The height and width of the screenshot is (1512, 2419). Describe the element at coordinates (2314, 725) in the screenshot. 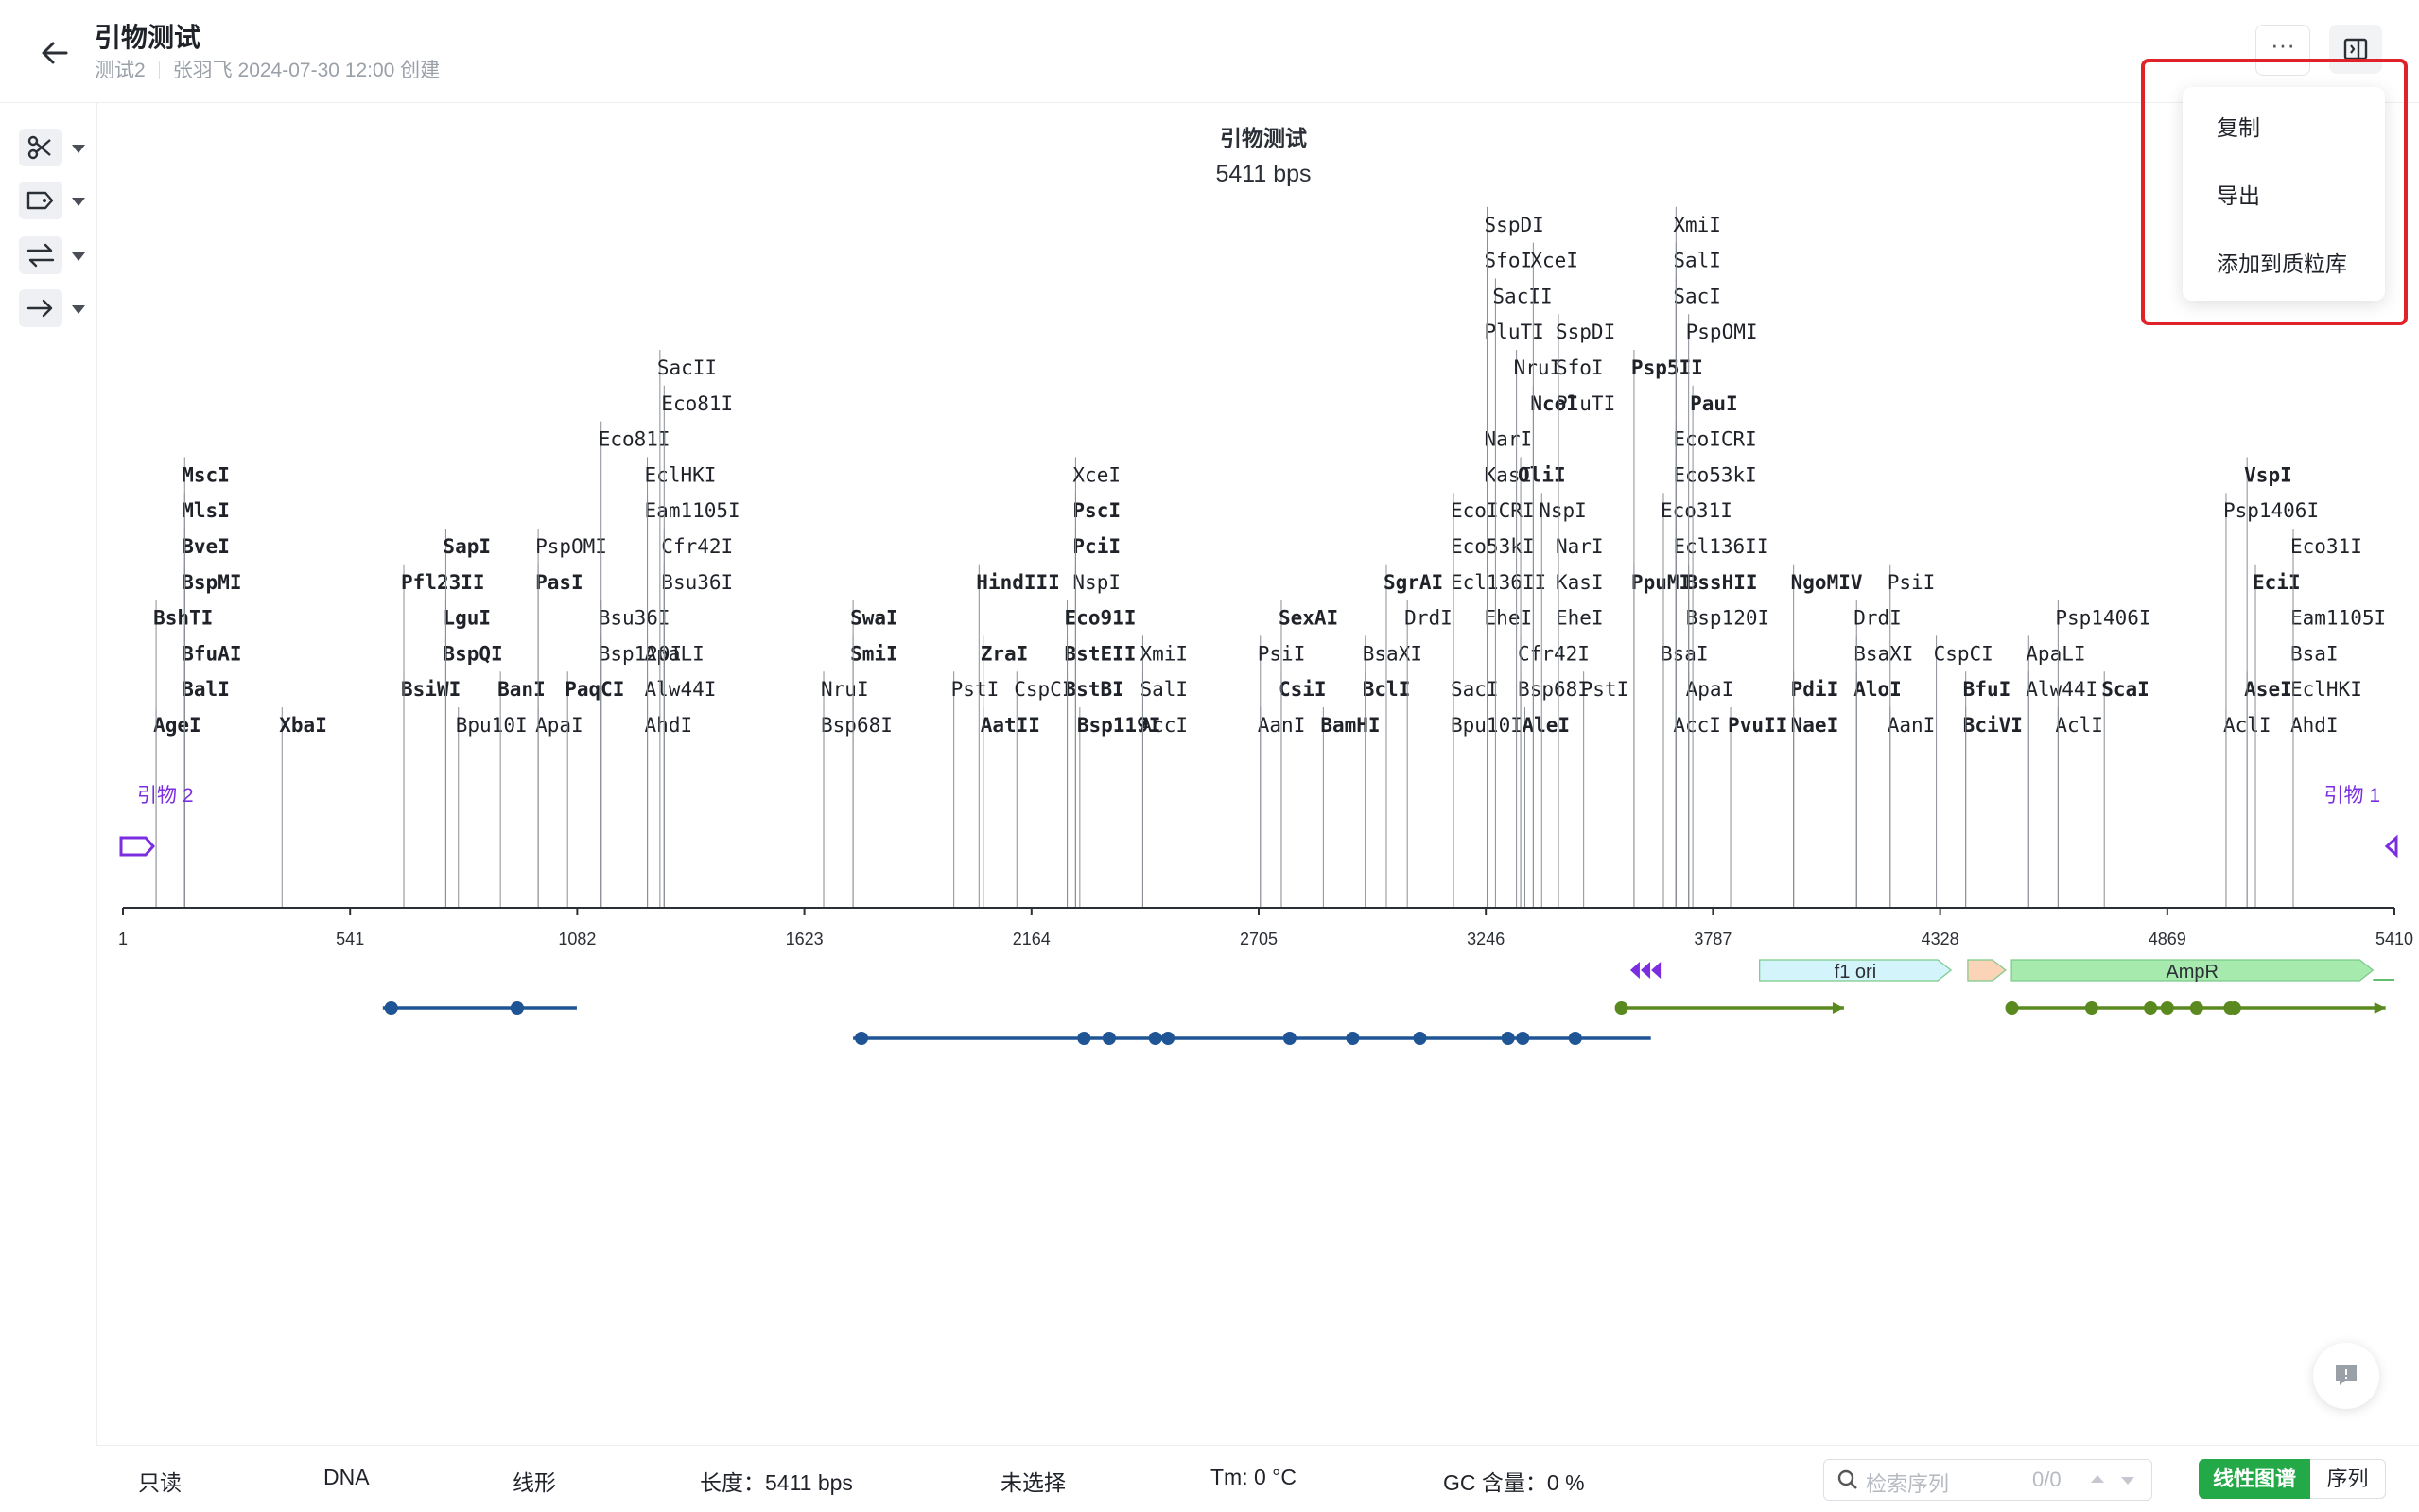

I see `enzyme-label: AhdI` at that location.